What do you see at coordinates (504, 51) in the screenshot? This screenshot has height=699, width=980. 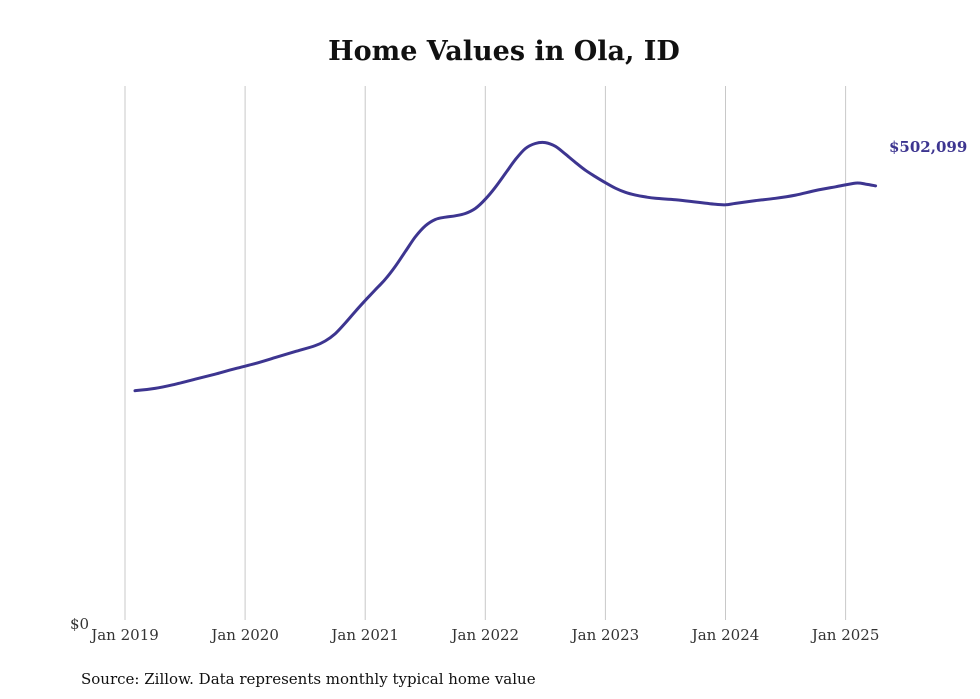 I see `chart-title: Home Values in Ola, ID` at bounding box center [504, 51].